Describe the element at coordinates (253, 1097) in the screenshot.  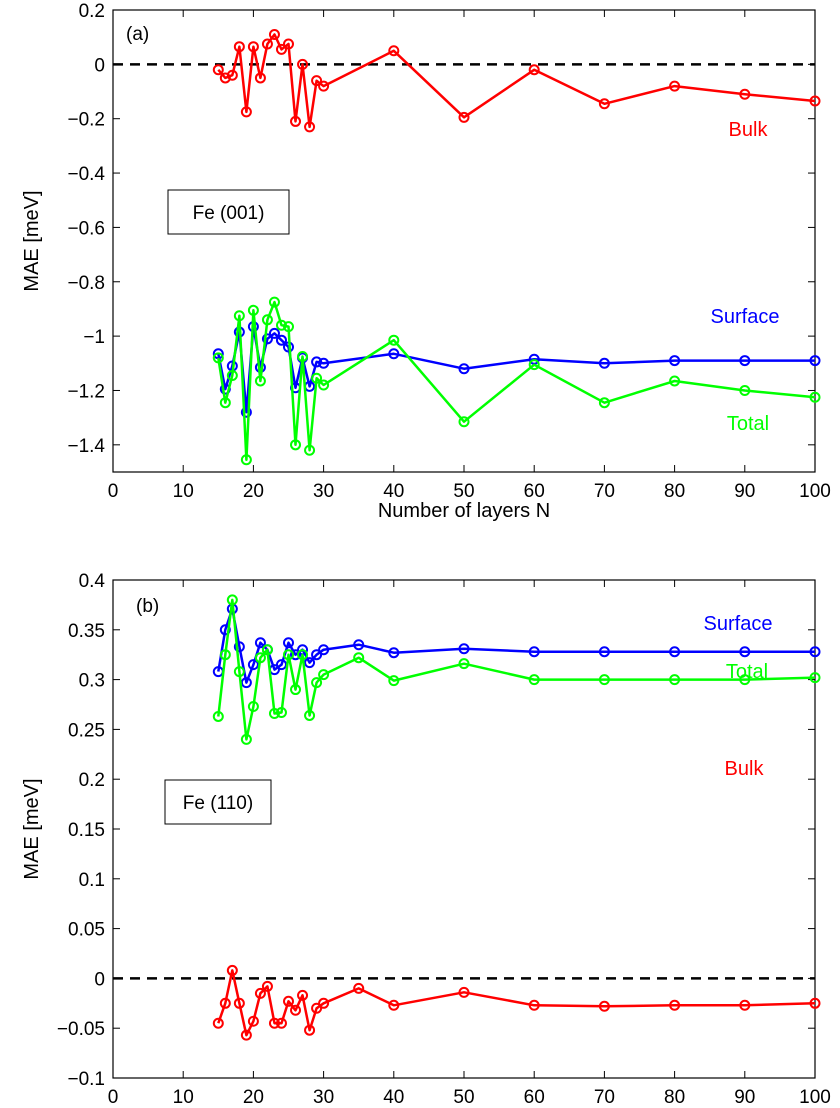
I see `x-tick-label: 20` at that location.